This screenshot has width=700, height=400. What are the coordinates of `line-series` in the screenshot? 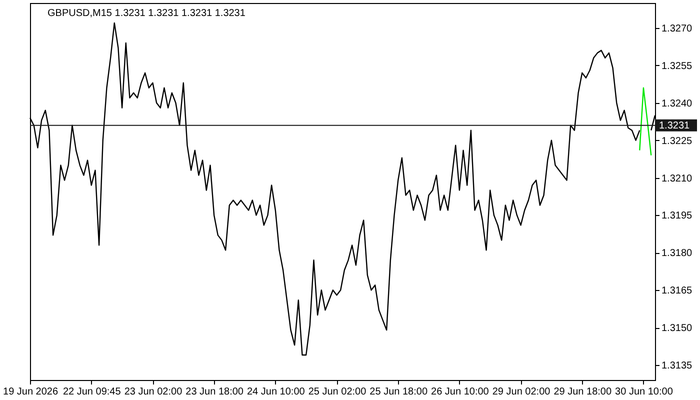 It's located at (645, 121).